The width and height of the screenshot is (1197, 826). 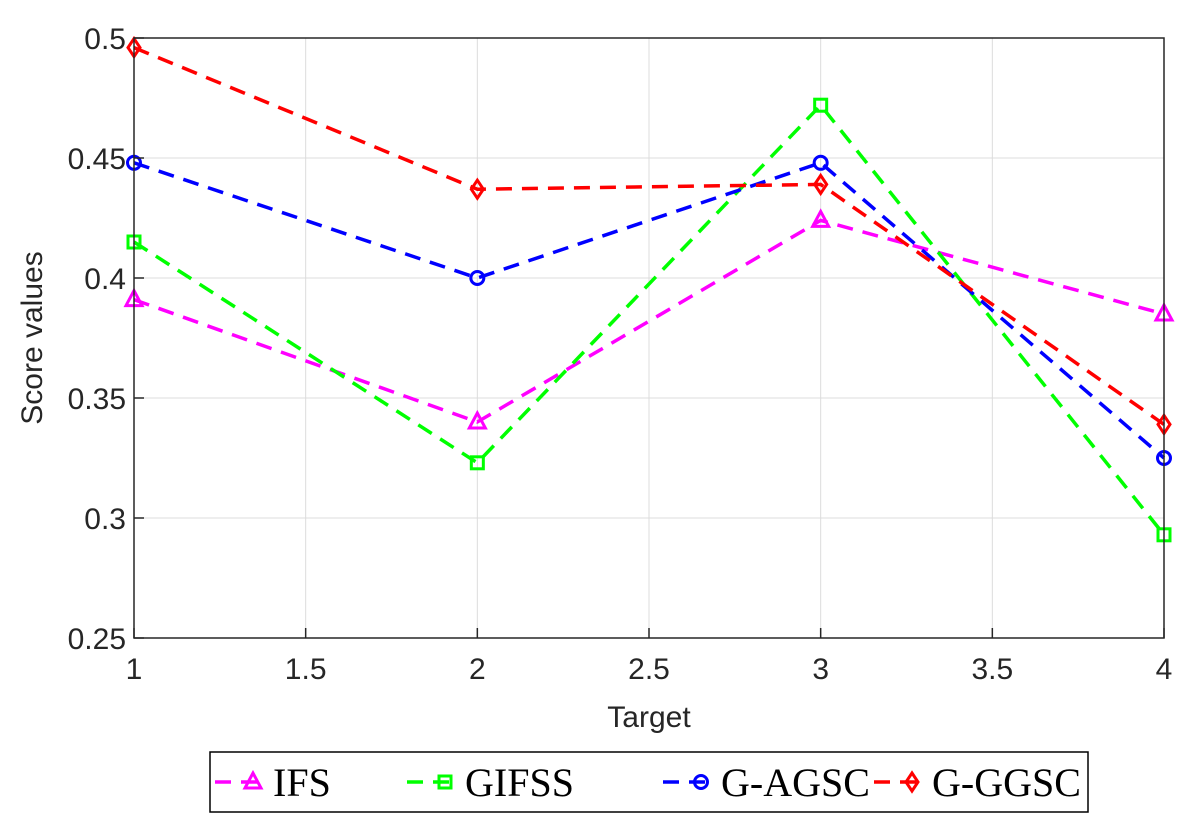 What do you see at coordinates (105, 279) in the screenshot?
I see `y-tick-label: 0.4` at bounding box center [105, 279].